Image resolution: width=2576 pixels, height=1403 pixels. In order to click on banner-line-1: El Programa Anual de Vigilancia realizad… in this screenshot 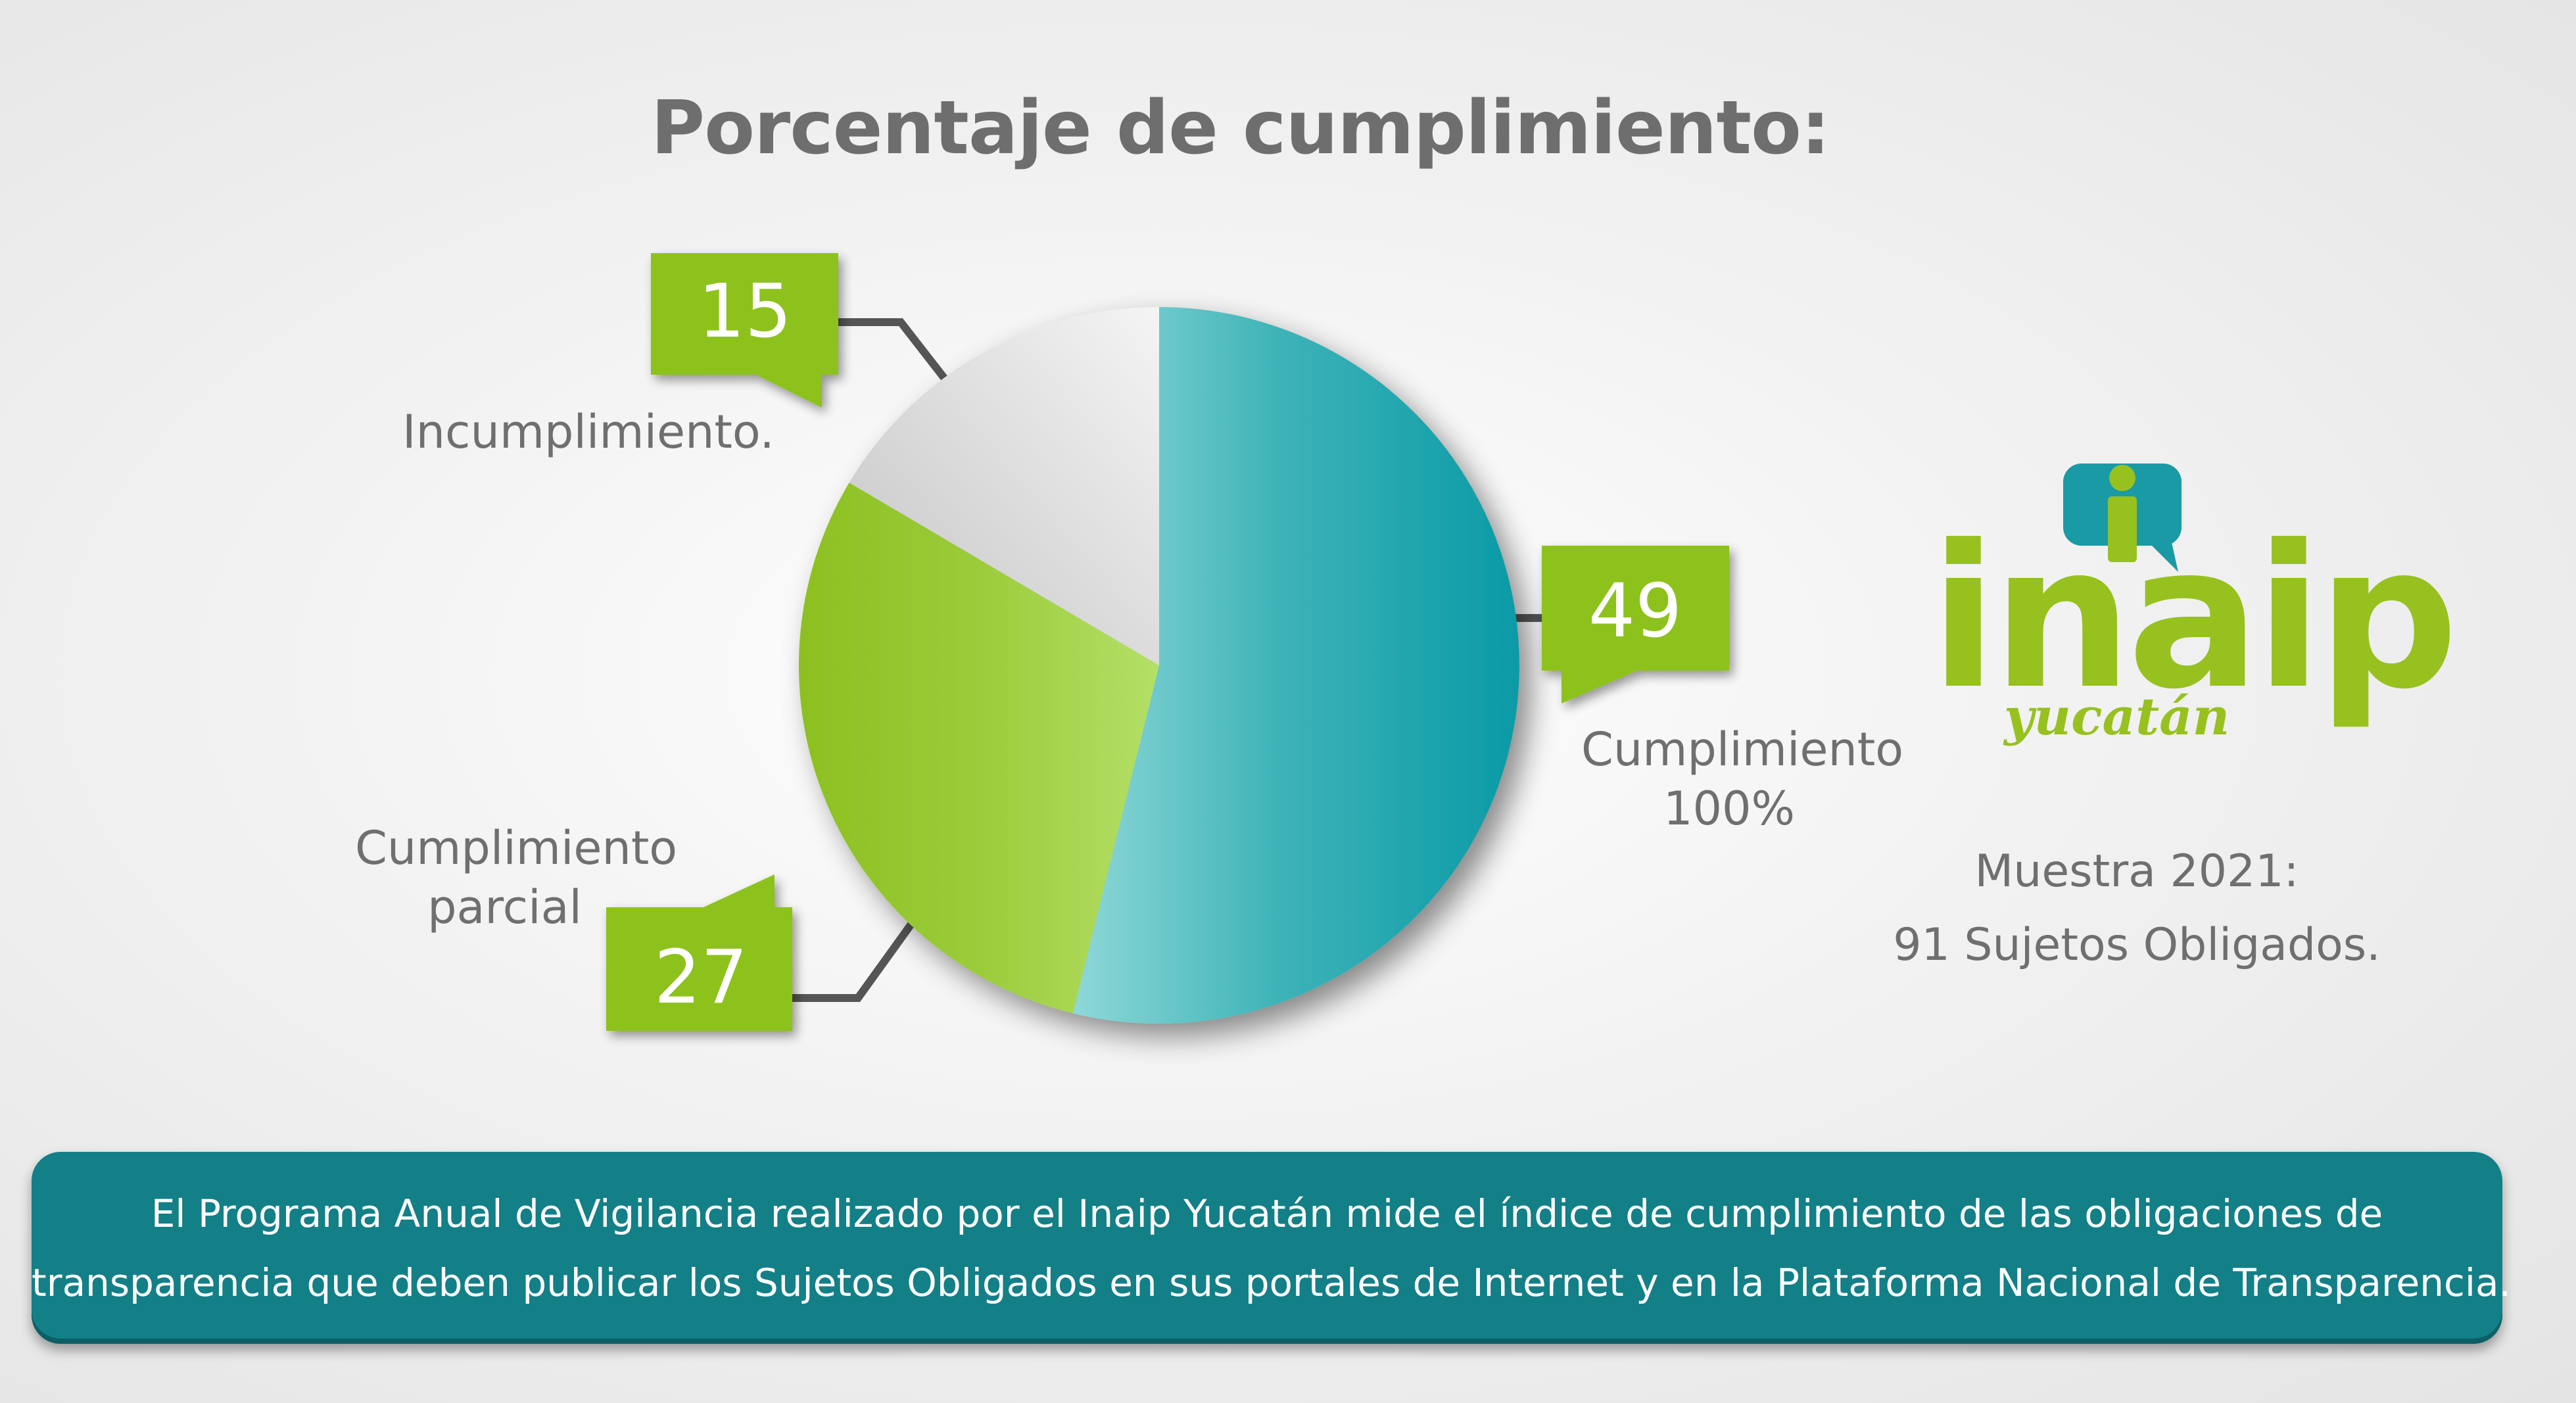, I will do `click(1267, 1213)`.